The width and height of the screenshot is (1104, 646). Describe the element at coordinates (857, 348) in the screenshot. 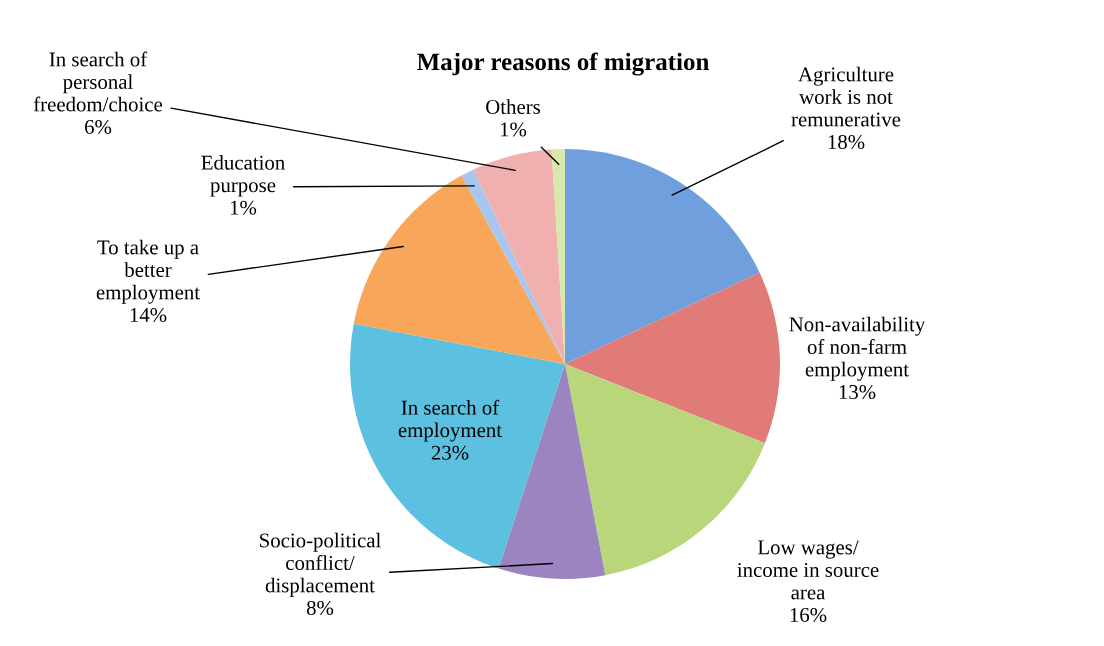

I see `slice-label: Non-availability of non-farm employment` at that location.